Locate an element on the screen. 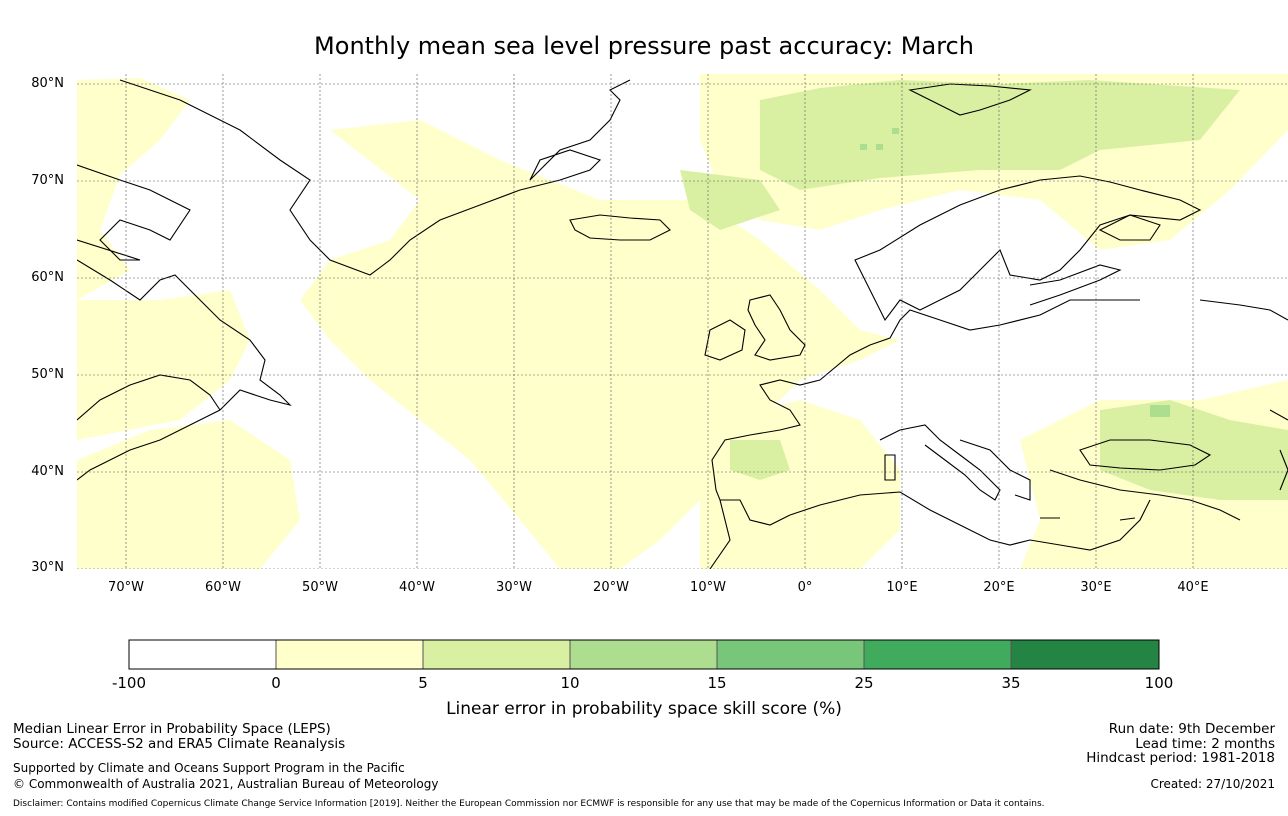 The height and width of the screenshot is (816, 1288). lon-label-10e: 10°E is located at coordinates (902, 587).